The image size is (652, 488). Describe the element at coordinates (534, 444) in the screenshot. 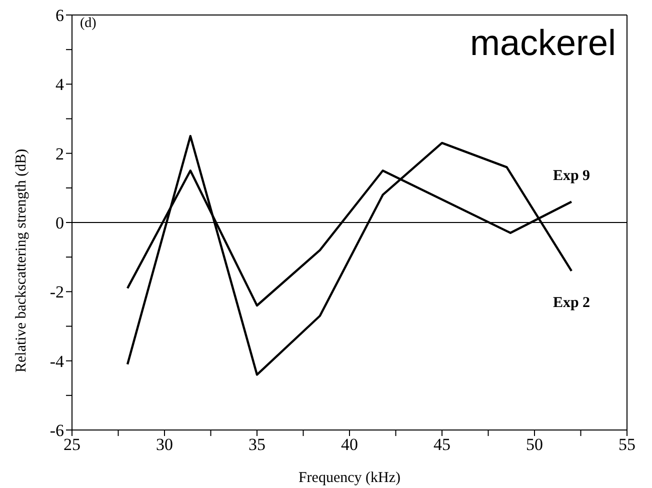

I see `x-tick-label: 50` at that location.